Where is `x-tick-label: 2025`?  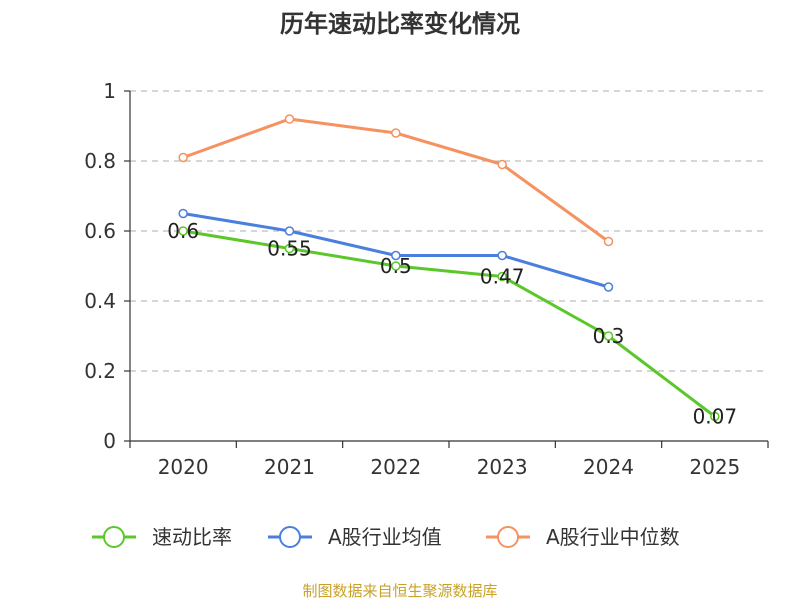
x-tick-label: 2025 is located at coordinates (714, 467).